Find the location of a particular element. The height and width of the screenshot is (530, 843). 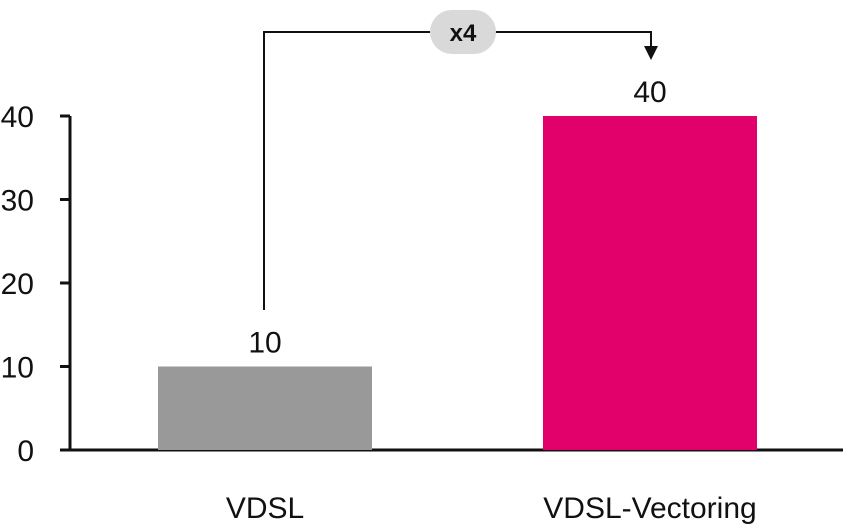

data-label-1: 10 is located at coordinates (264, 343).